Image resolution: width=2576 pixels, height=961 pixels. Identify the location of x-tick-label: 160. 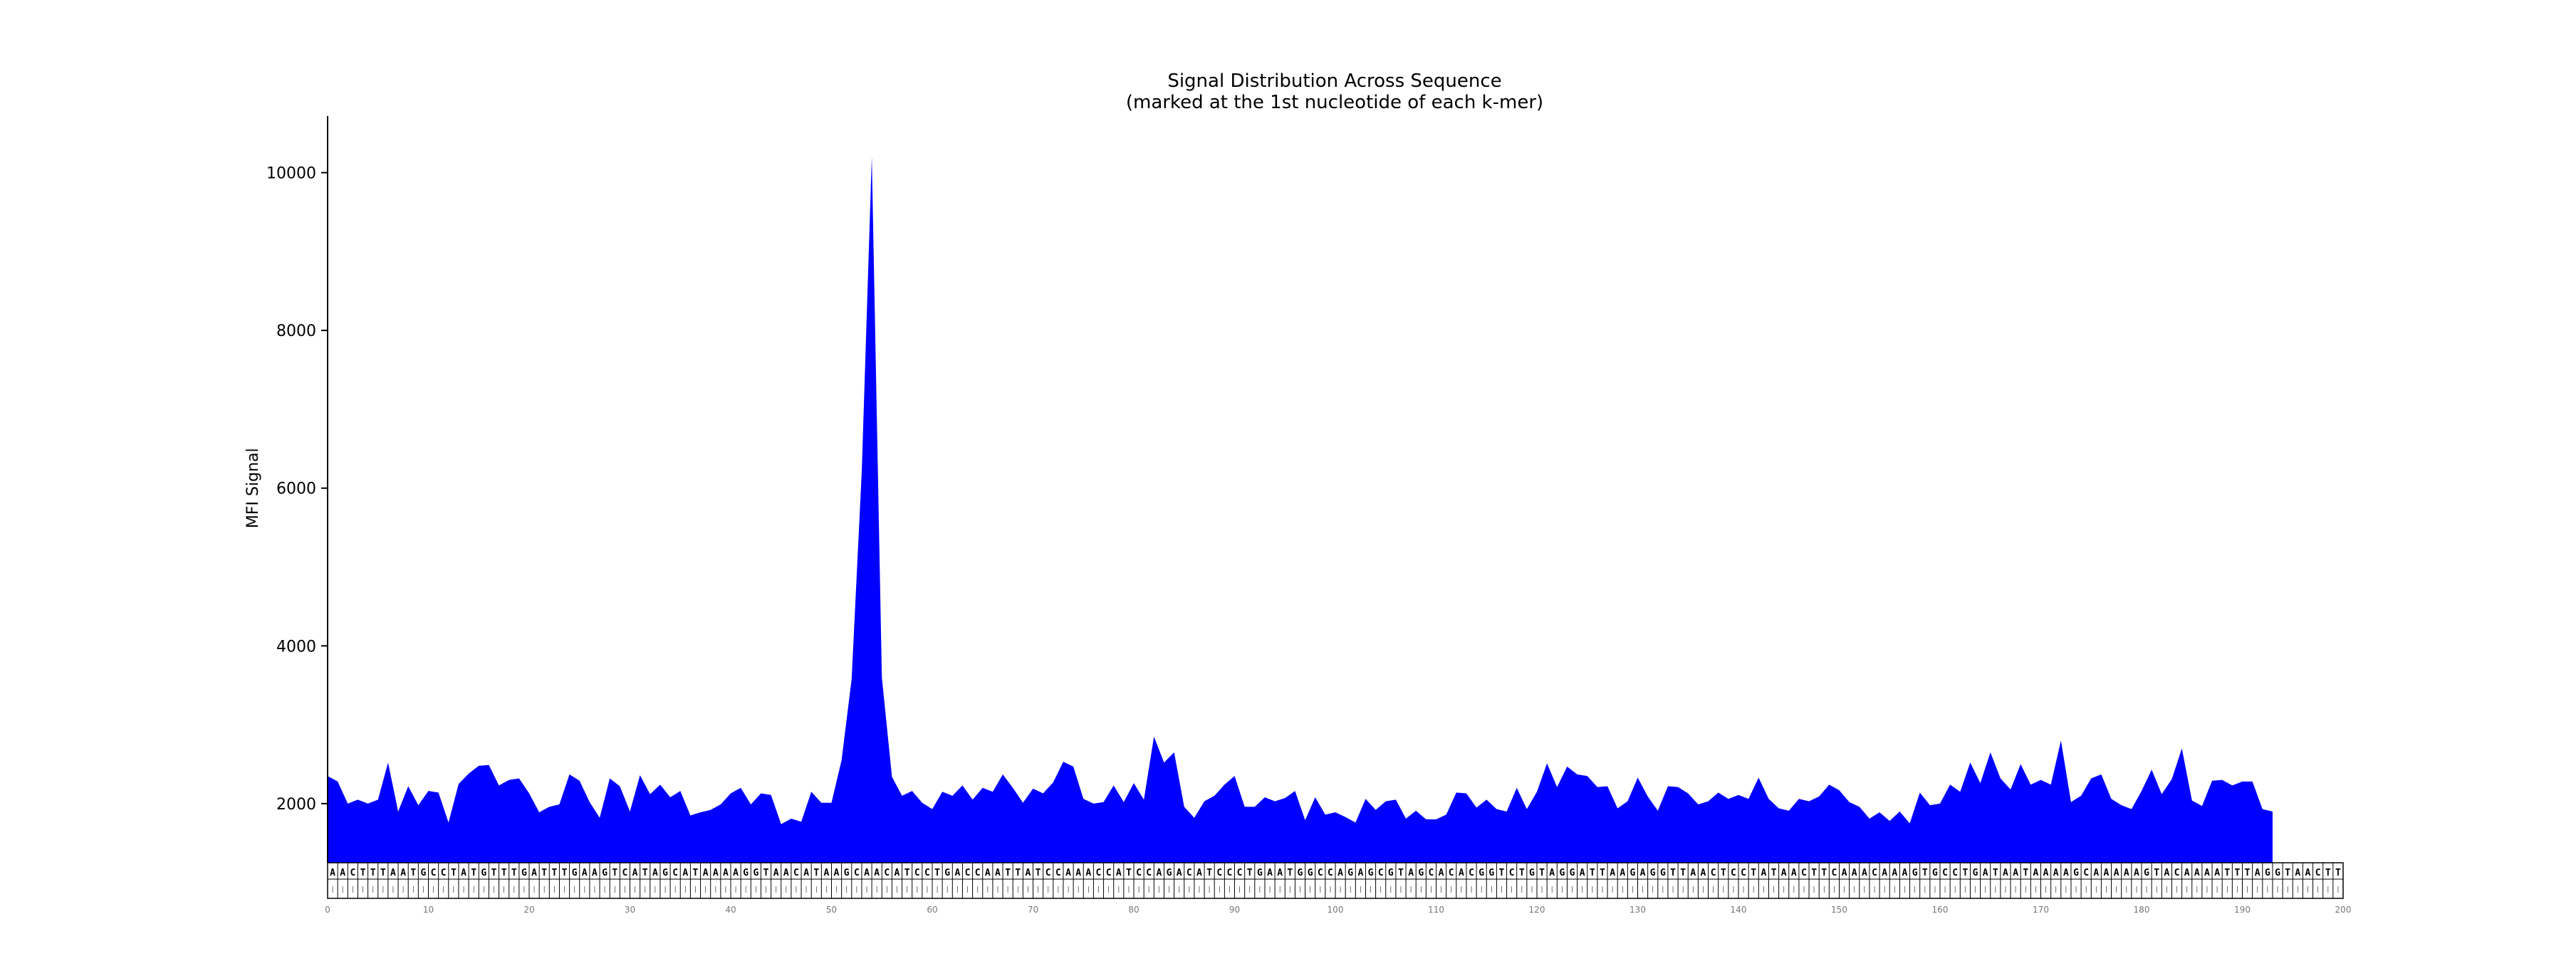
(1940, 910).